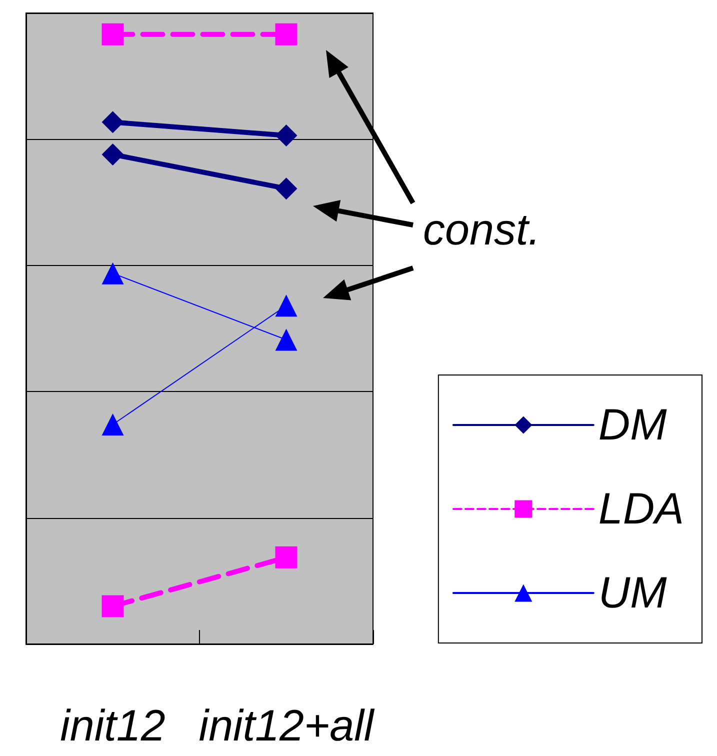  I want to click on x-tick-label: init12+all, so click(286, 726).